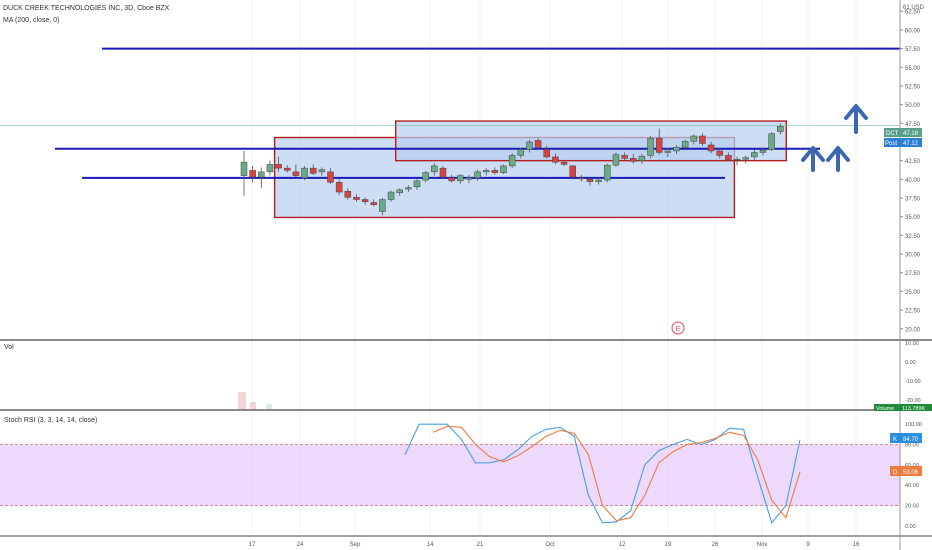 The image size is (932, 550). Describe the element at coordinates (913, 425) in the screenshot. I see `stoch-tick-label: 100.00` at that location.